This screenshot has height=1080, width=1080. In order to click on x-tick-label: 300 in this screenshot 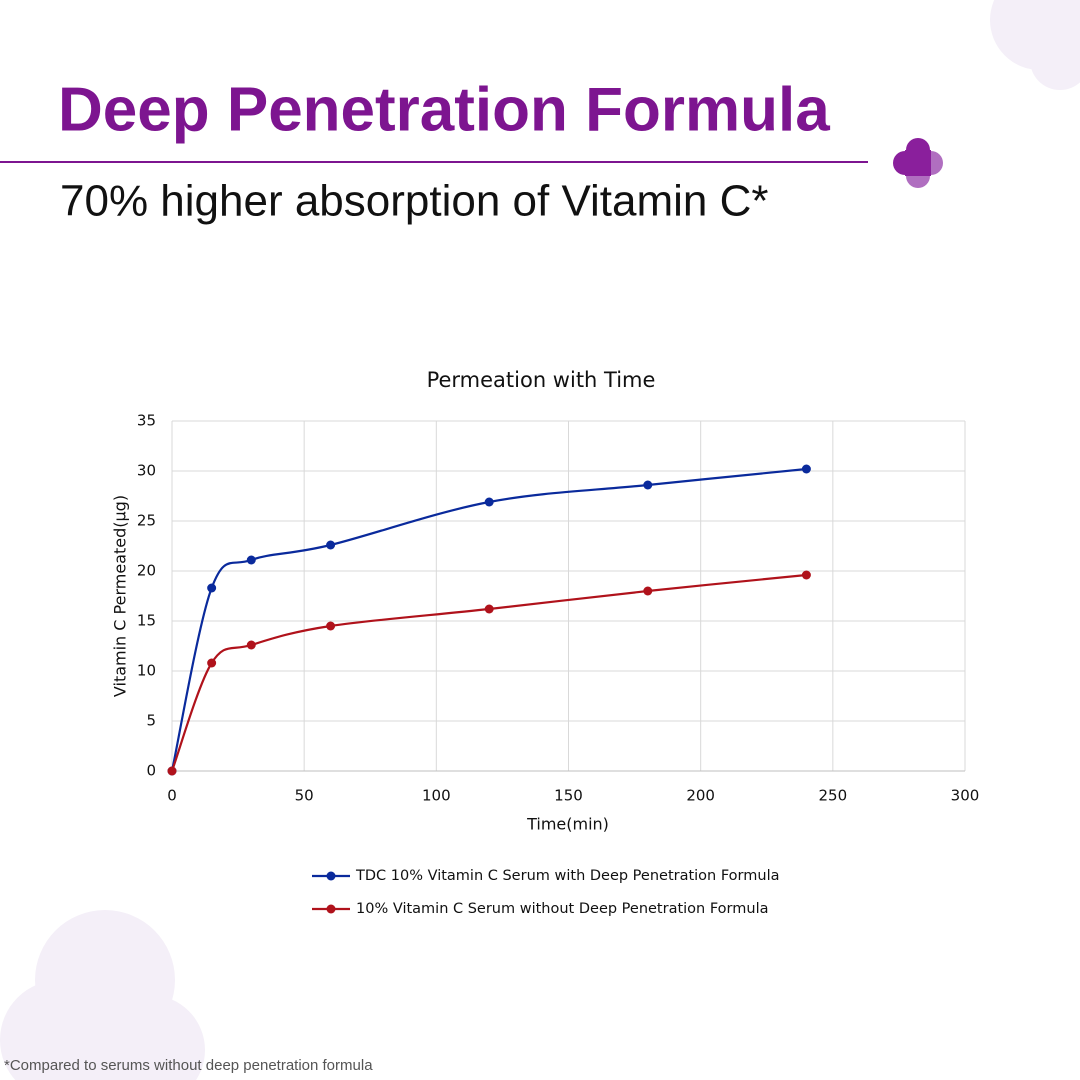, I will do `click(965, 796)`.